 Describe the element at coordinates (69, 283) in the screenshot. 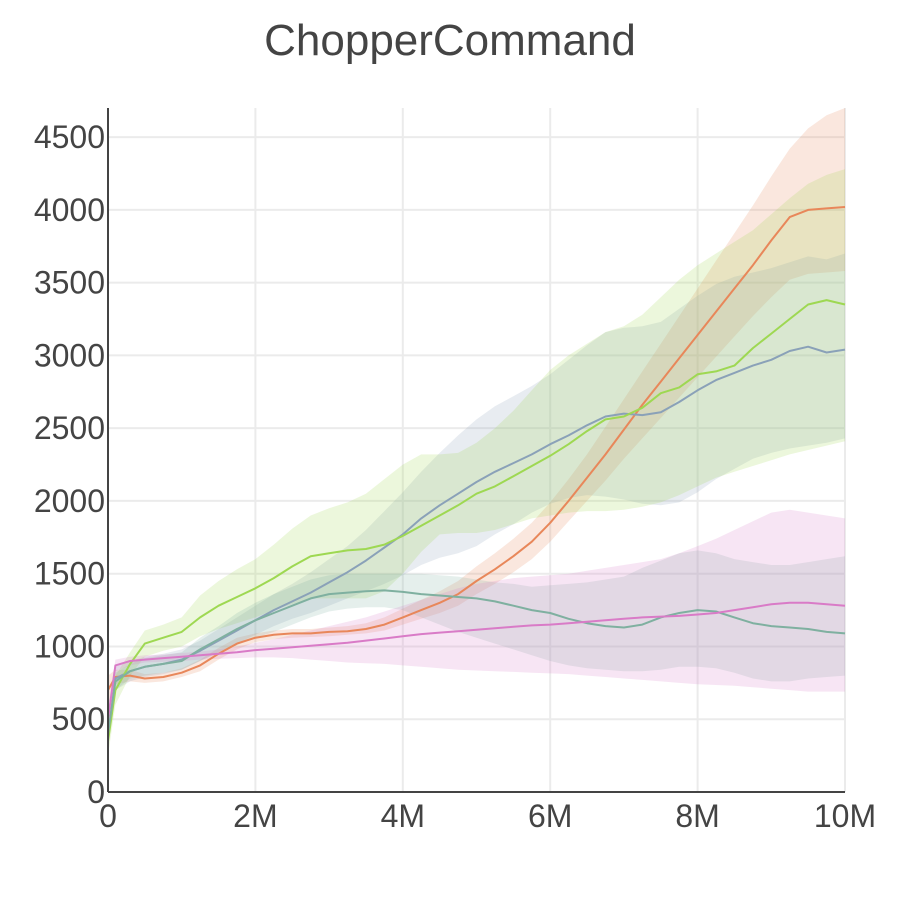

I see `y-tick-label: 3500` at that location.